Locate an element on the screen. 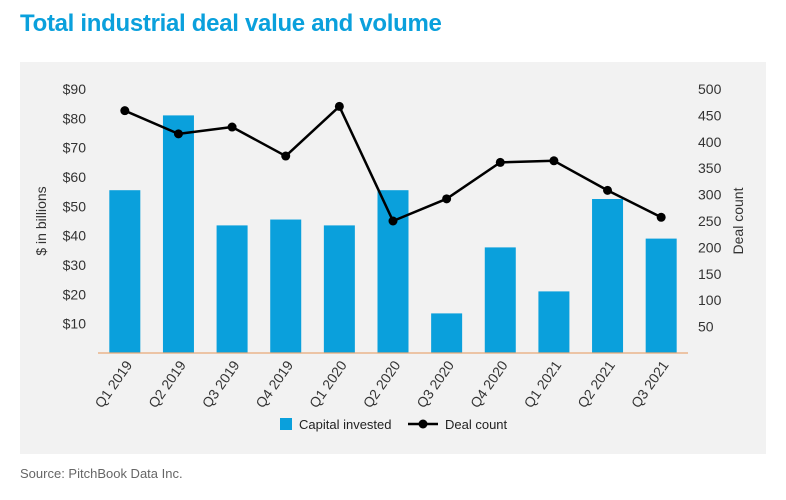  y2-tick-label-1: 100 is located at coordinates (710, 300).